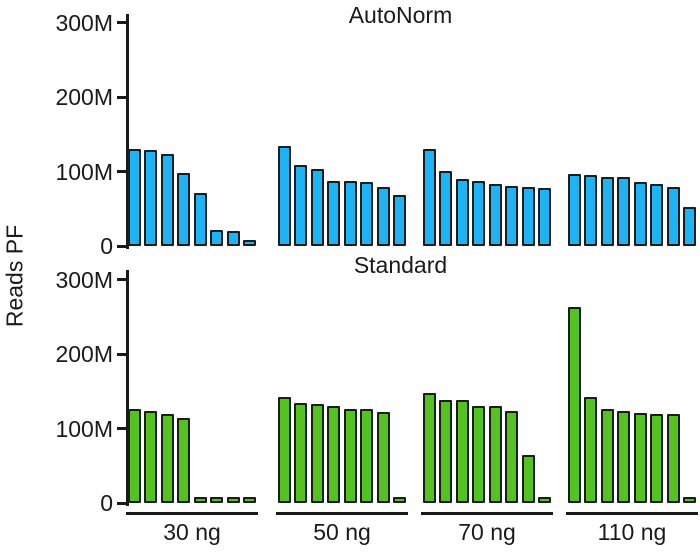 The width and height of the screenshot is (700, 554). What do you see at coordinates (84, 428) in the screenshot?
I see `y-tick-label-standard: 100M` at bounding box center [84, 428].